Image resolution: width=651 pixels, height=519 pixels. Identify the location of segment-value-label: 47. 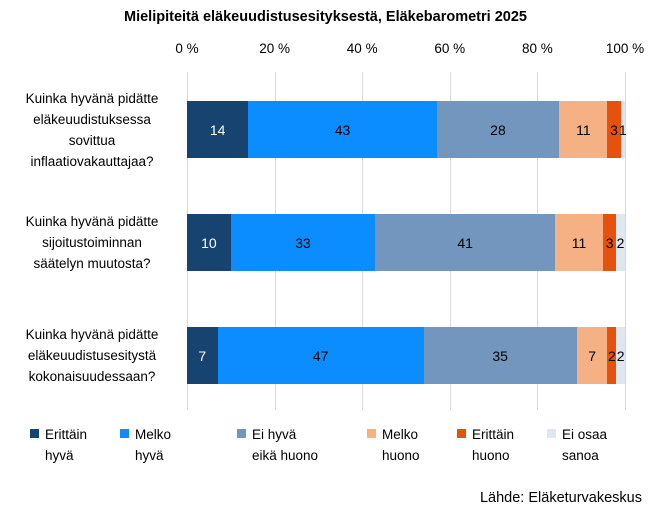
(320, 355).